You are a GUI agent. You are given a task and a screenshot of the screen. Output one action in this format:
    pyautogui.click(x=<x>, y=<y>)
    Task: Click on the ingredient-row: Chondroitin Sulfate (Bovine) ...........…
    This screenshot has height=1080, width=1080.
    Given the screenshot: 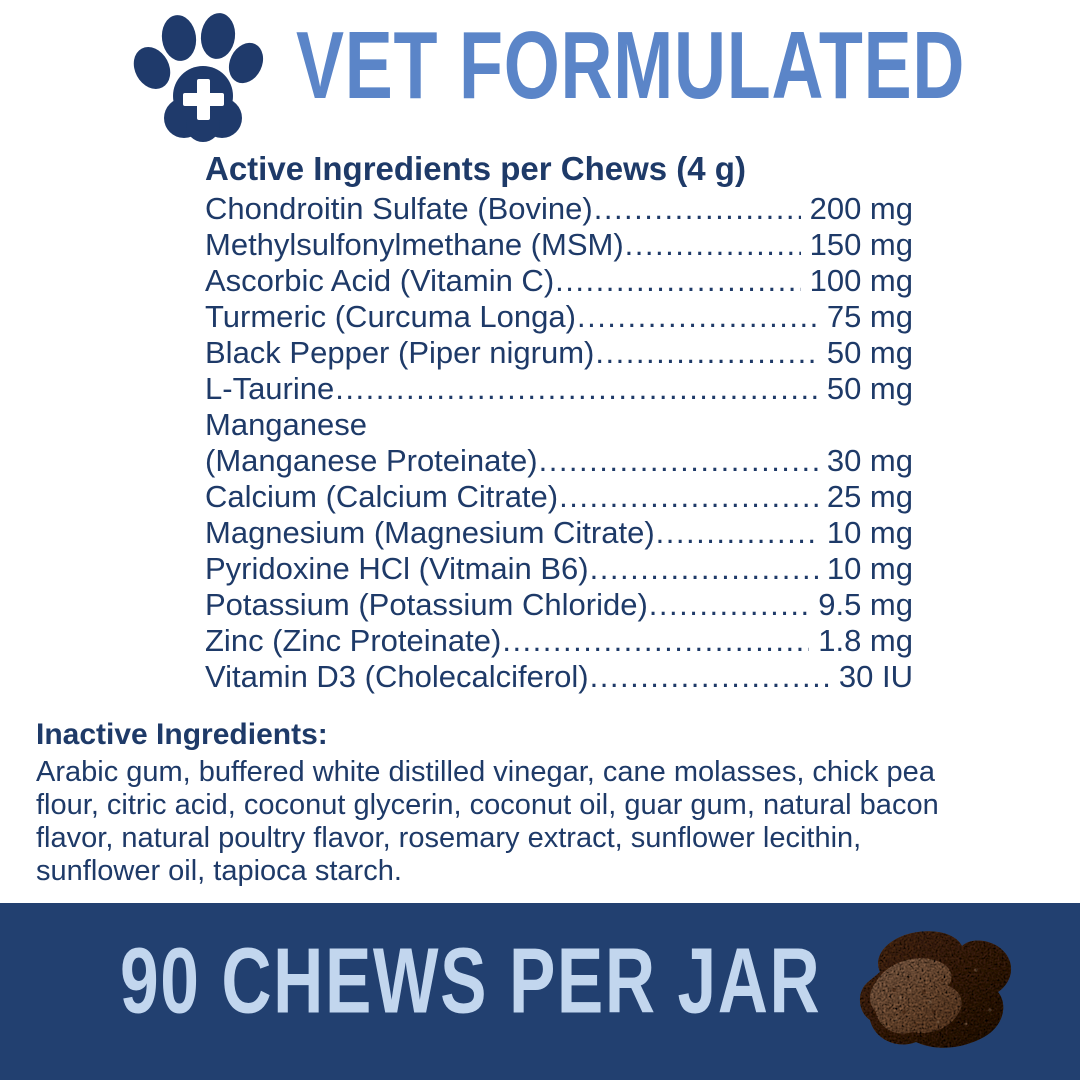 What is the action you would take?
    pyautogui.click(x=559, y=209)
    